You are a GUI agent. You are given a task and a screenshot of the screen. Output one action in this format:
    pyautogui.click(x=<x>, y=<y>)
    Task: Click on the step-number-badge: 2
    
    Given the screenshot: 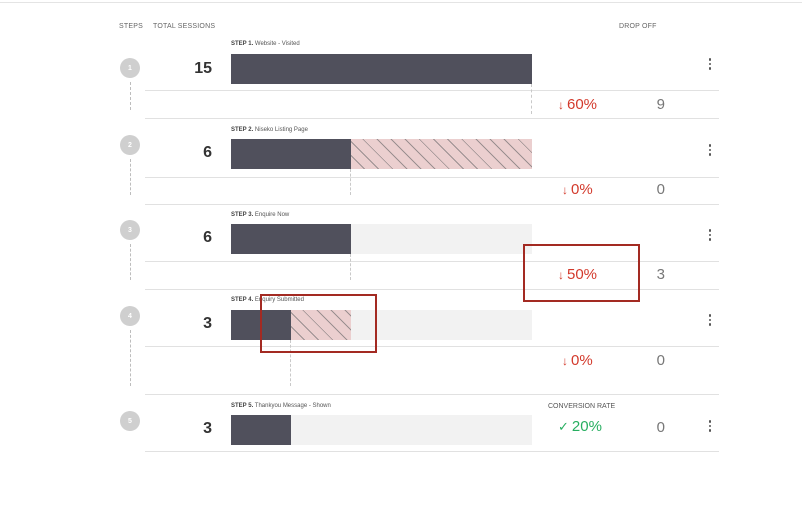 What is the action you would take?
    pyautogui.click(x=130, y=145)
    